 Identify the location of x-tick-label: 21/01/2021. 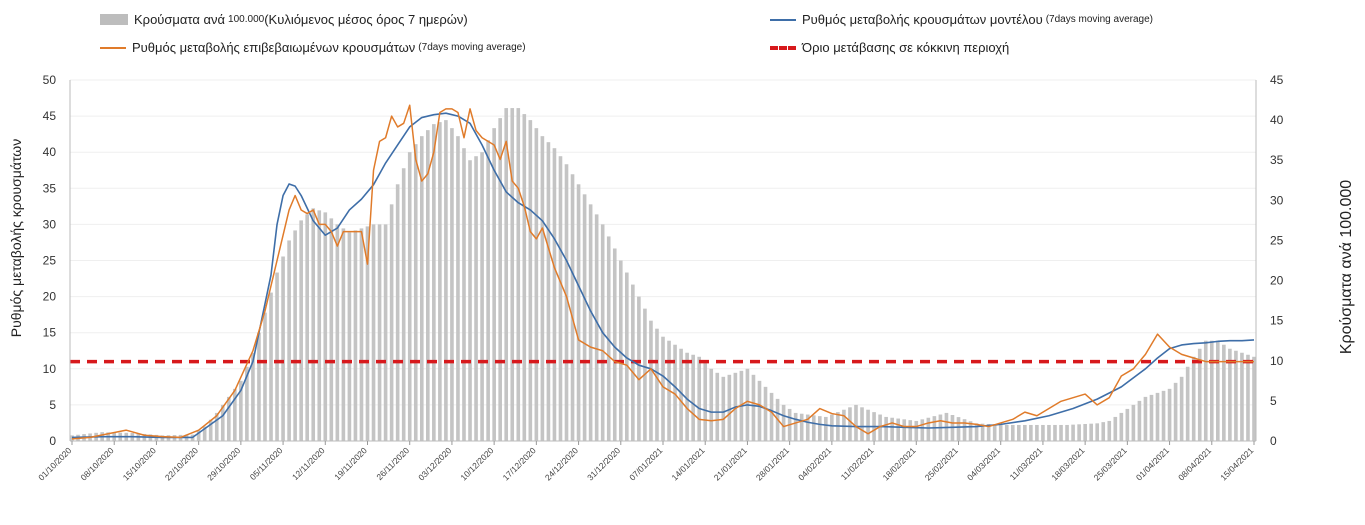
(730, 463).